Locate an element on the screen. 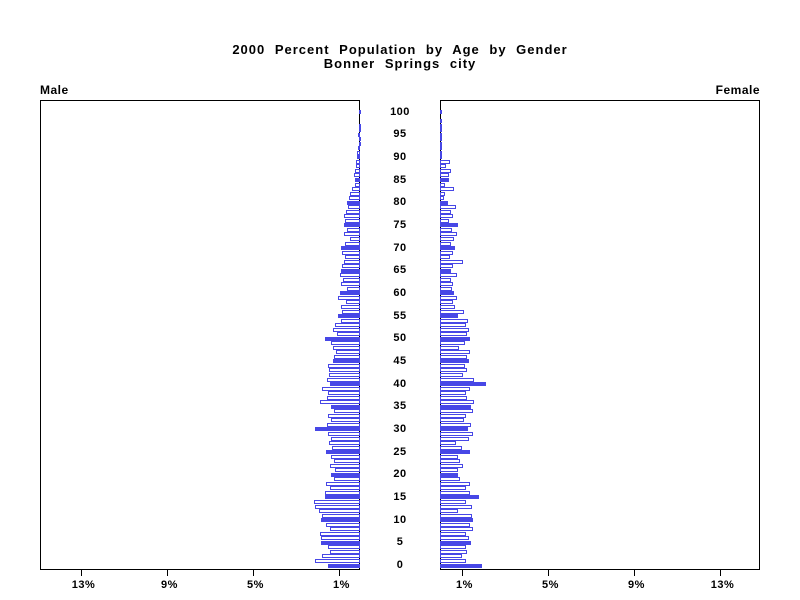 The height and width of the screenshot is (600, 800). age-tick-label-80: 80 is located at coordinates (400, 202).